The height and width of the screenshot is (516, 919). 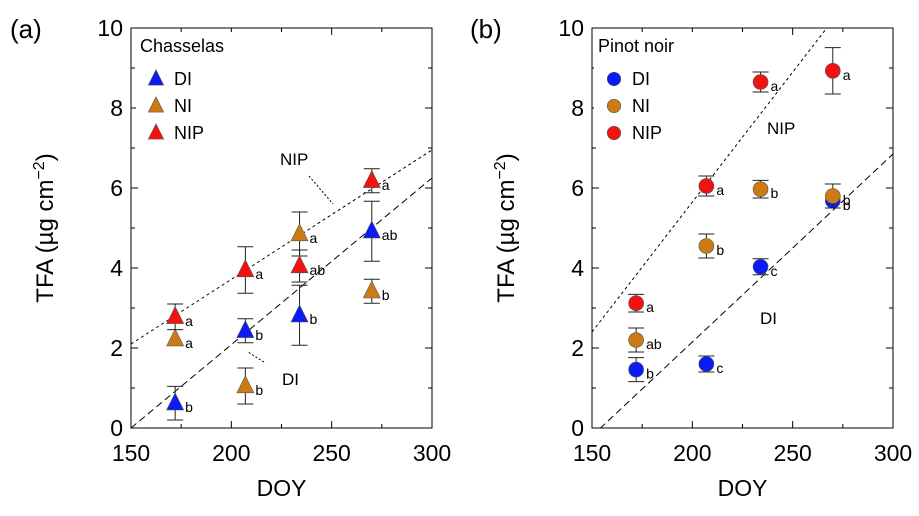 I want to click on y-tick-label: 6, so click(x=577, y=188).